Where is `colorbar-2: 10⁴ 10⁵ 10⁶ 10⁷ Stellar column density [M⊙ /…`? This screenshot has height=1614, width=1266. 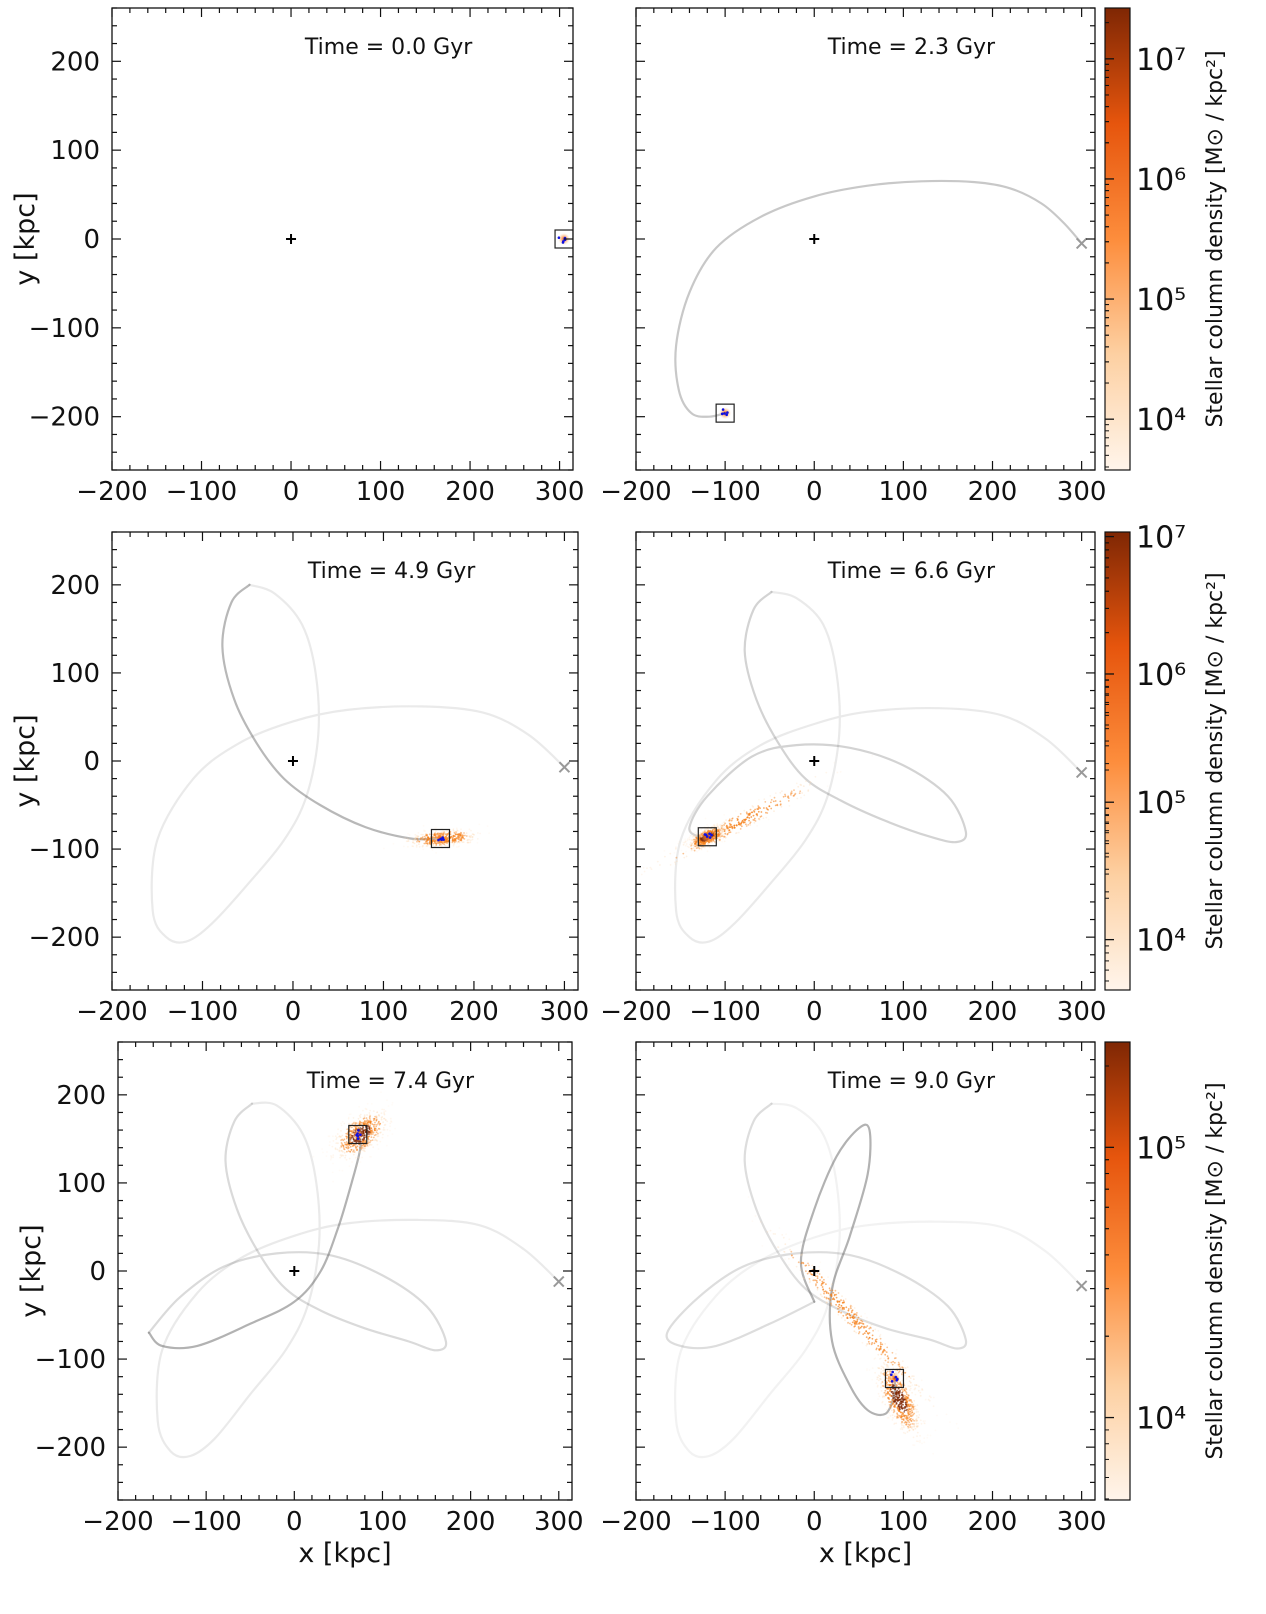
colorbar-2: 10⁴ 10⁵ 10⁶ 10⁷ Stellar column density [M⊙ /… is located at coordinates (1166, 756).